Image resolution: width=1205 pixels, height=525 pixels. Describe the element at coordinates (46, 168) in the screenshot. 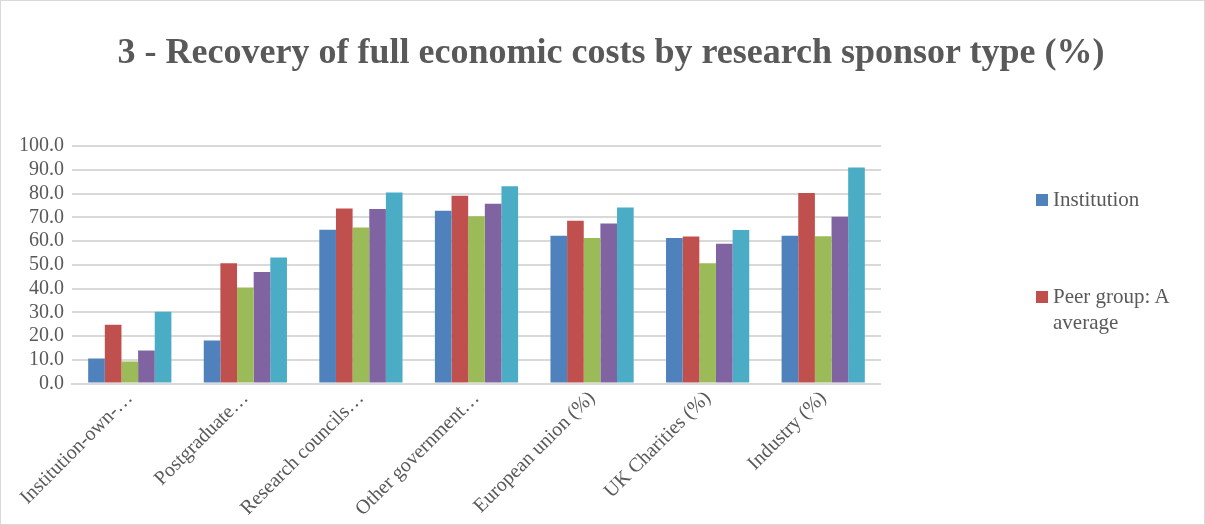

I see `y-tick-label: 90.0` at that location.